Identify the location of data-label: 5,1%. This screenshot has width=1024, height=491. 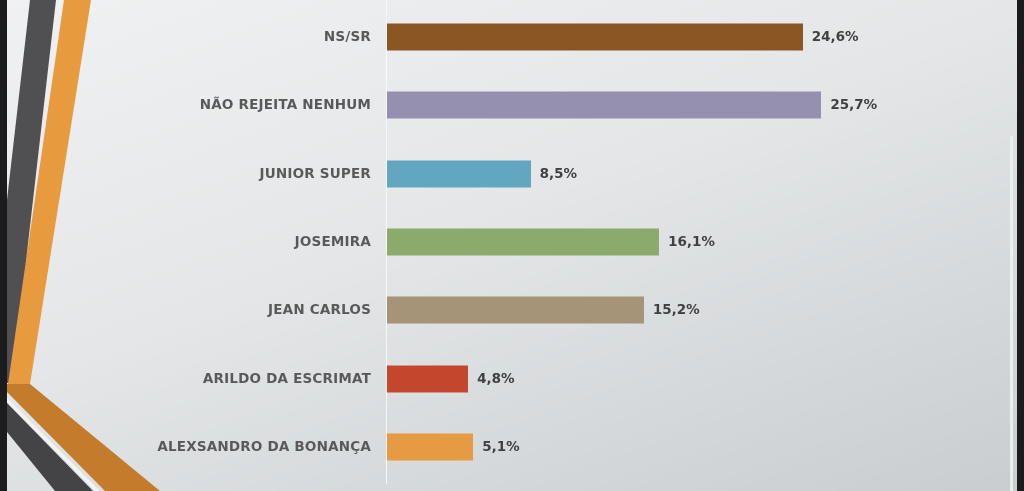
(501, 446).